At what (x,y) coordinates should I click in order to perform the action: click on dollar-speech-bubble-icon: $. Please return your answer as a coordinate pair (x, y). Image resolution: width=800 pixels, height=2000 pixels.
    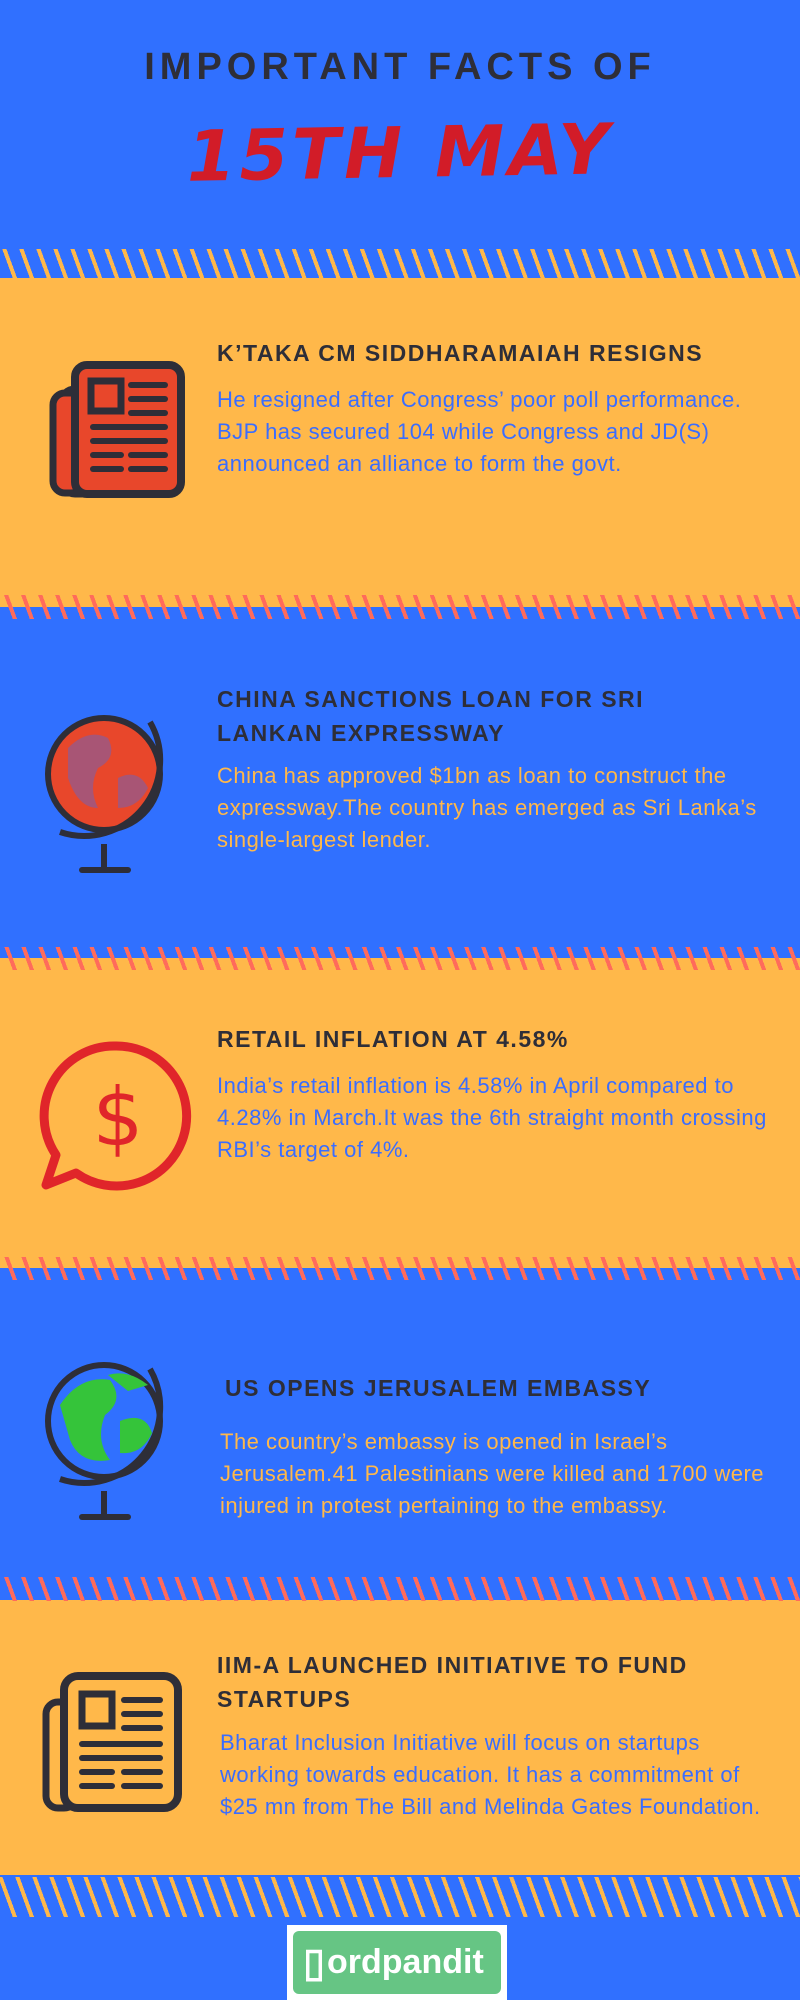
    Looking at the image, I should click on (115, 1116).